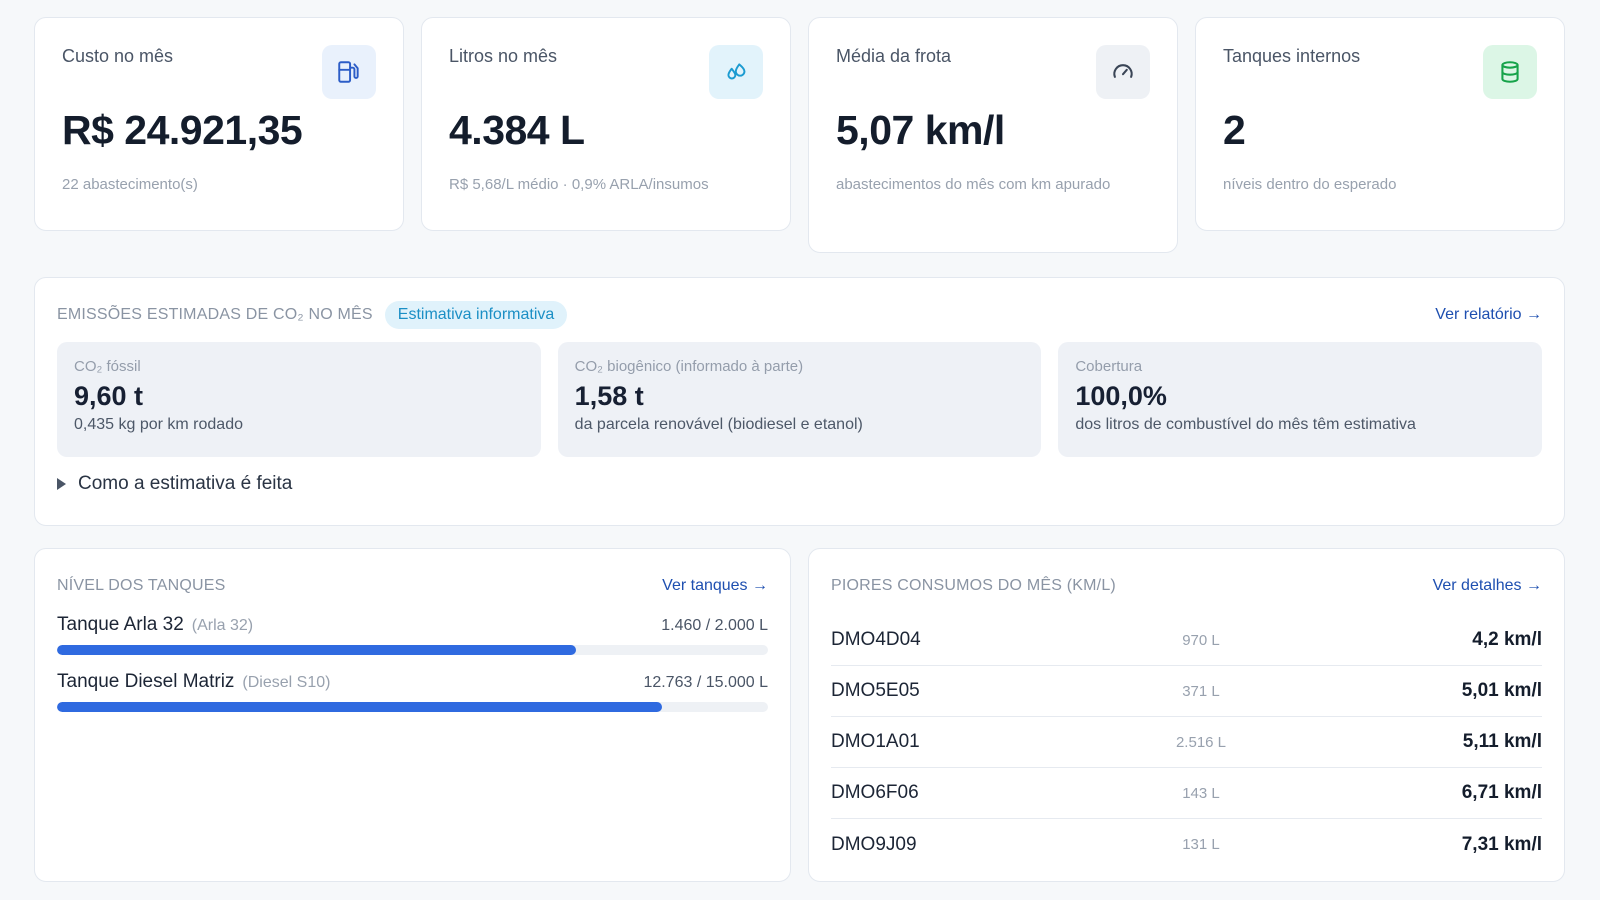 The image size is (1600, 900). What do you see at coordinates (182, 130) in the screenshot?
I see `kpi-value: R$ 24.921,35` at bounding box center [182, 130].